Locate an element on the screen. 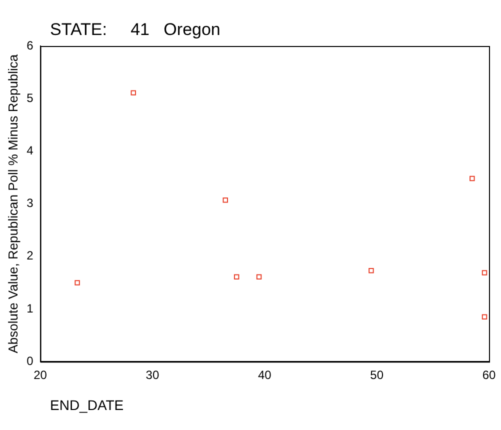 The width and height of the screenshot is (501, 430). chart-title: STATE: 41 Oregon is located at coordinates (135, 30).